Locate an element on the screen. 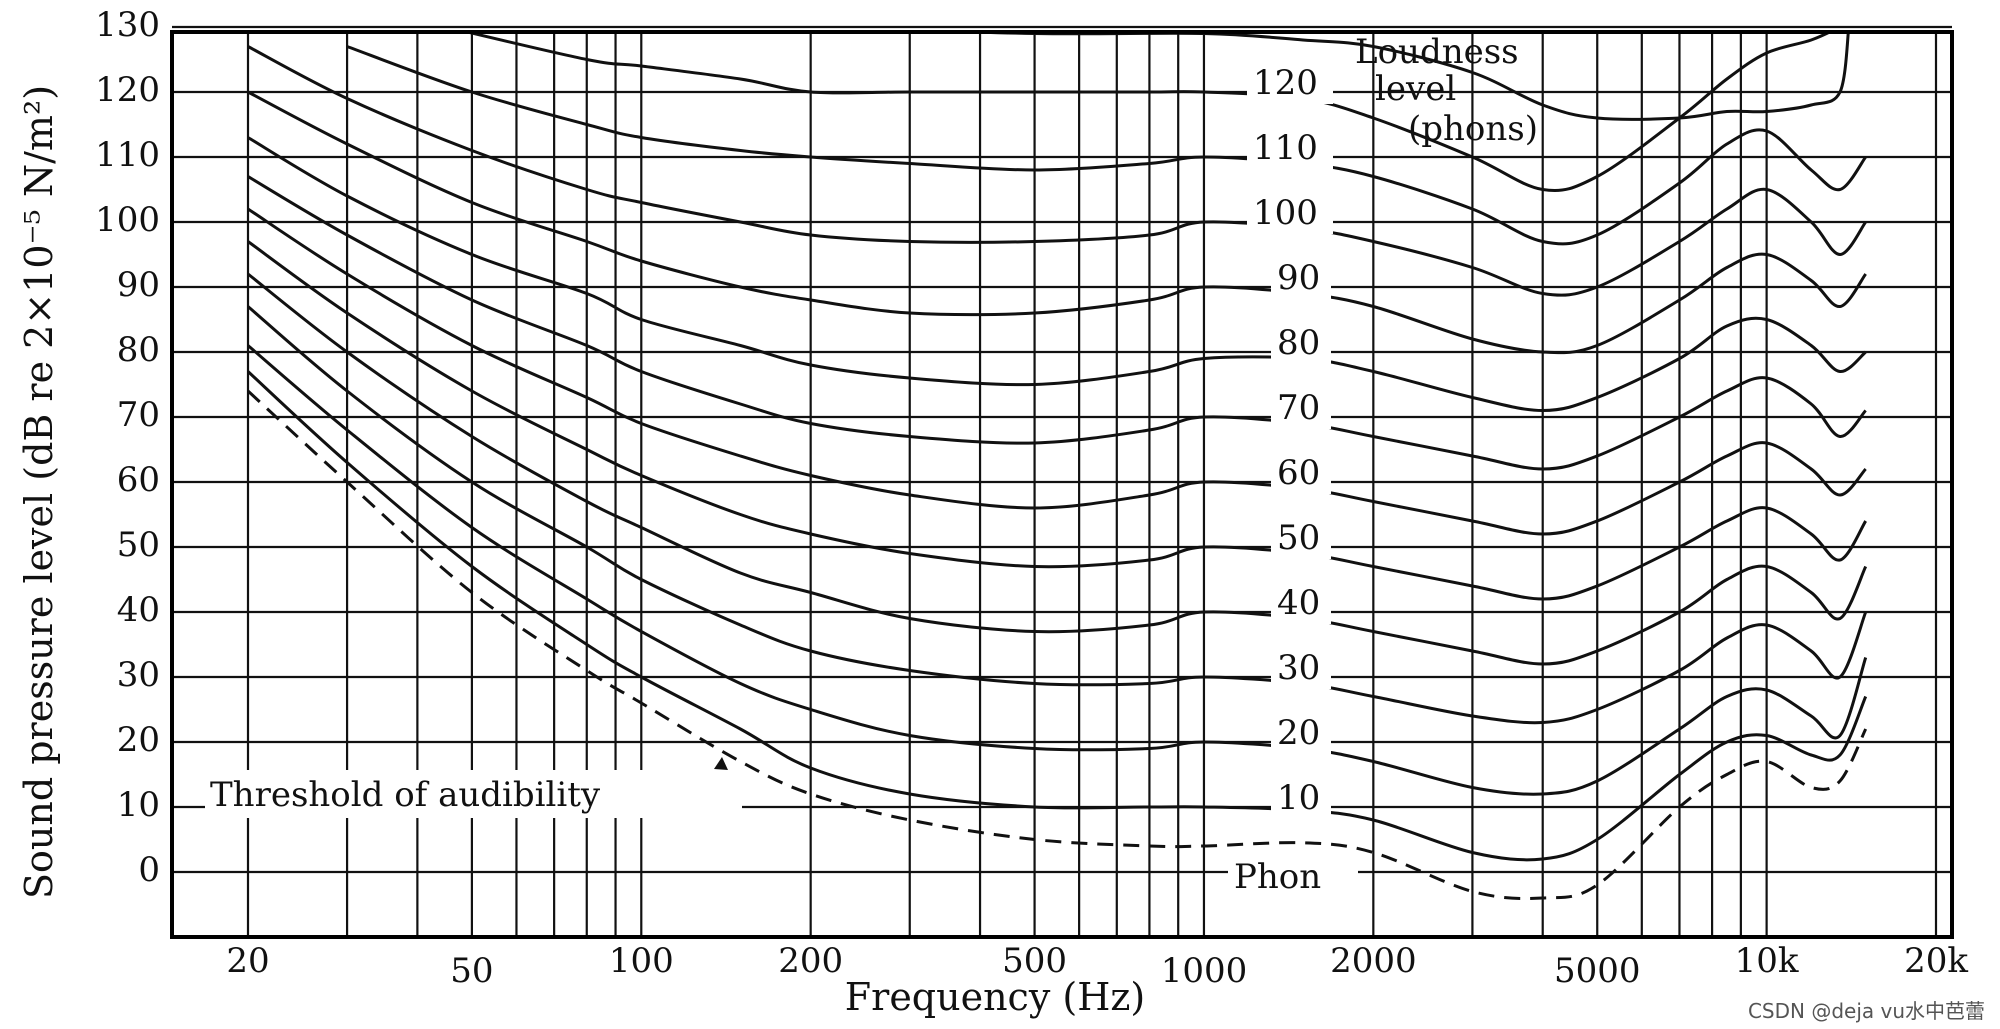 The height and width of the screenshot is (1029, 2000). curve-label: 20 is located at coordinates (1298, 733).